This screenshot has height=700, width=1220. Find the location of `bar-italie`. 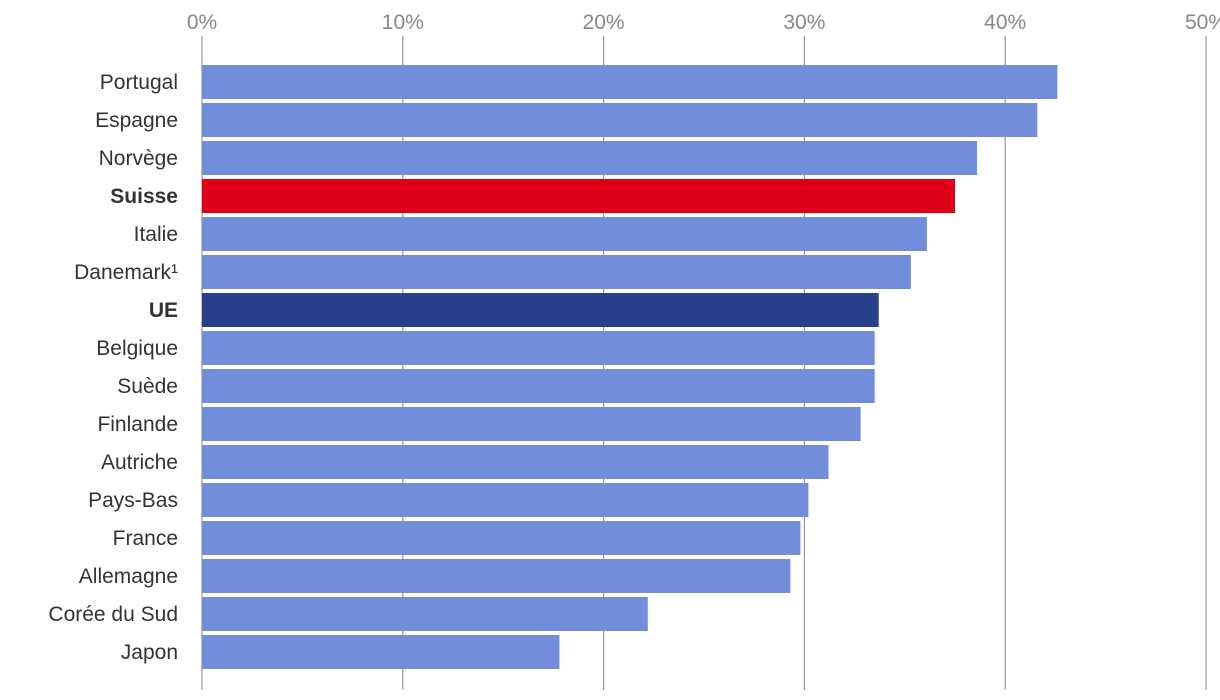

bar-italie is located at coordinates (564, 234).